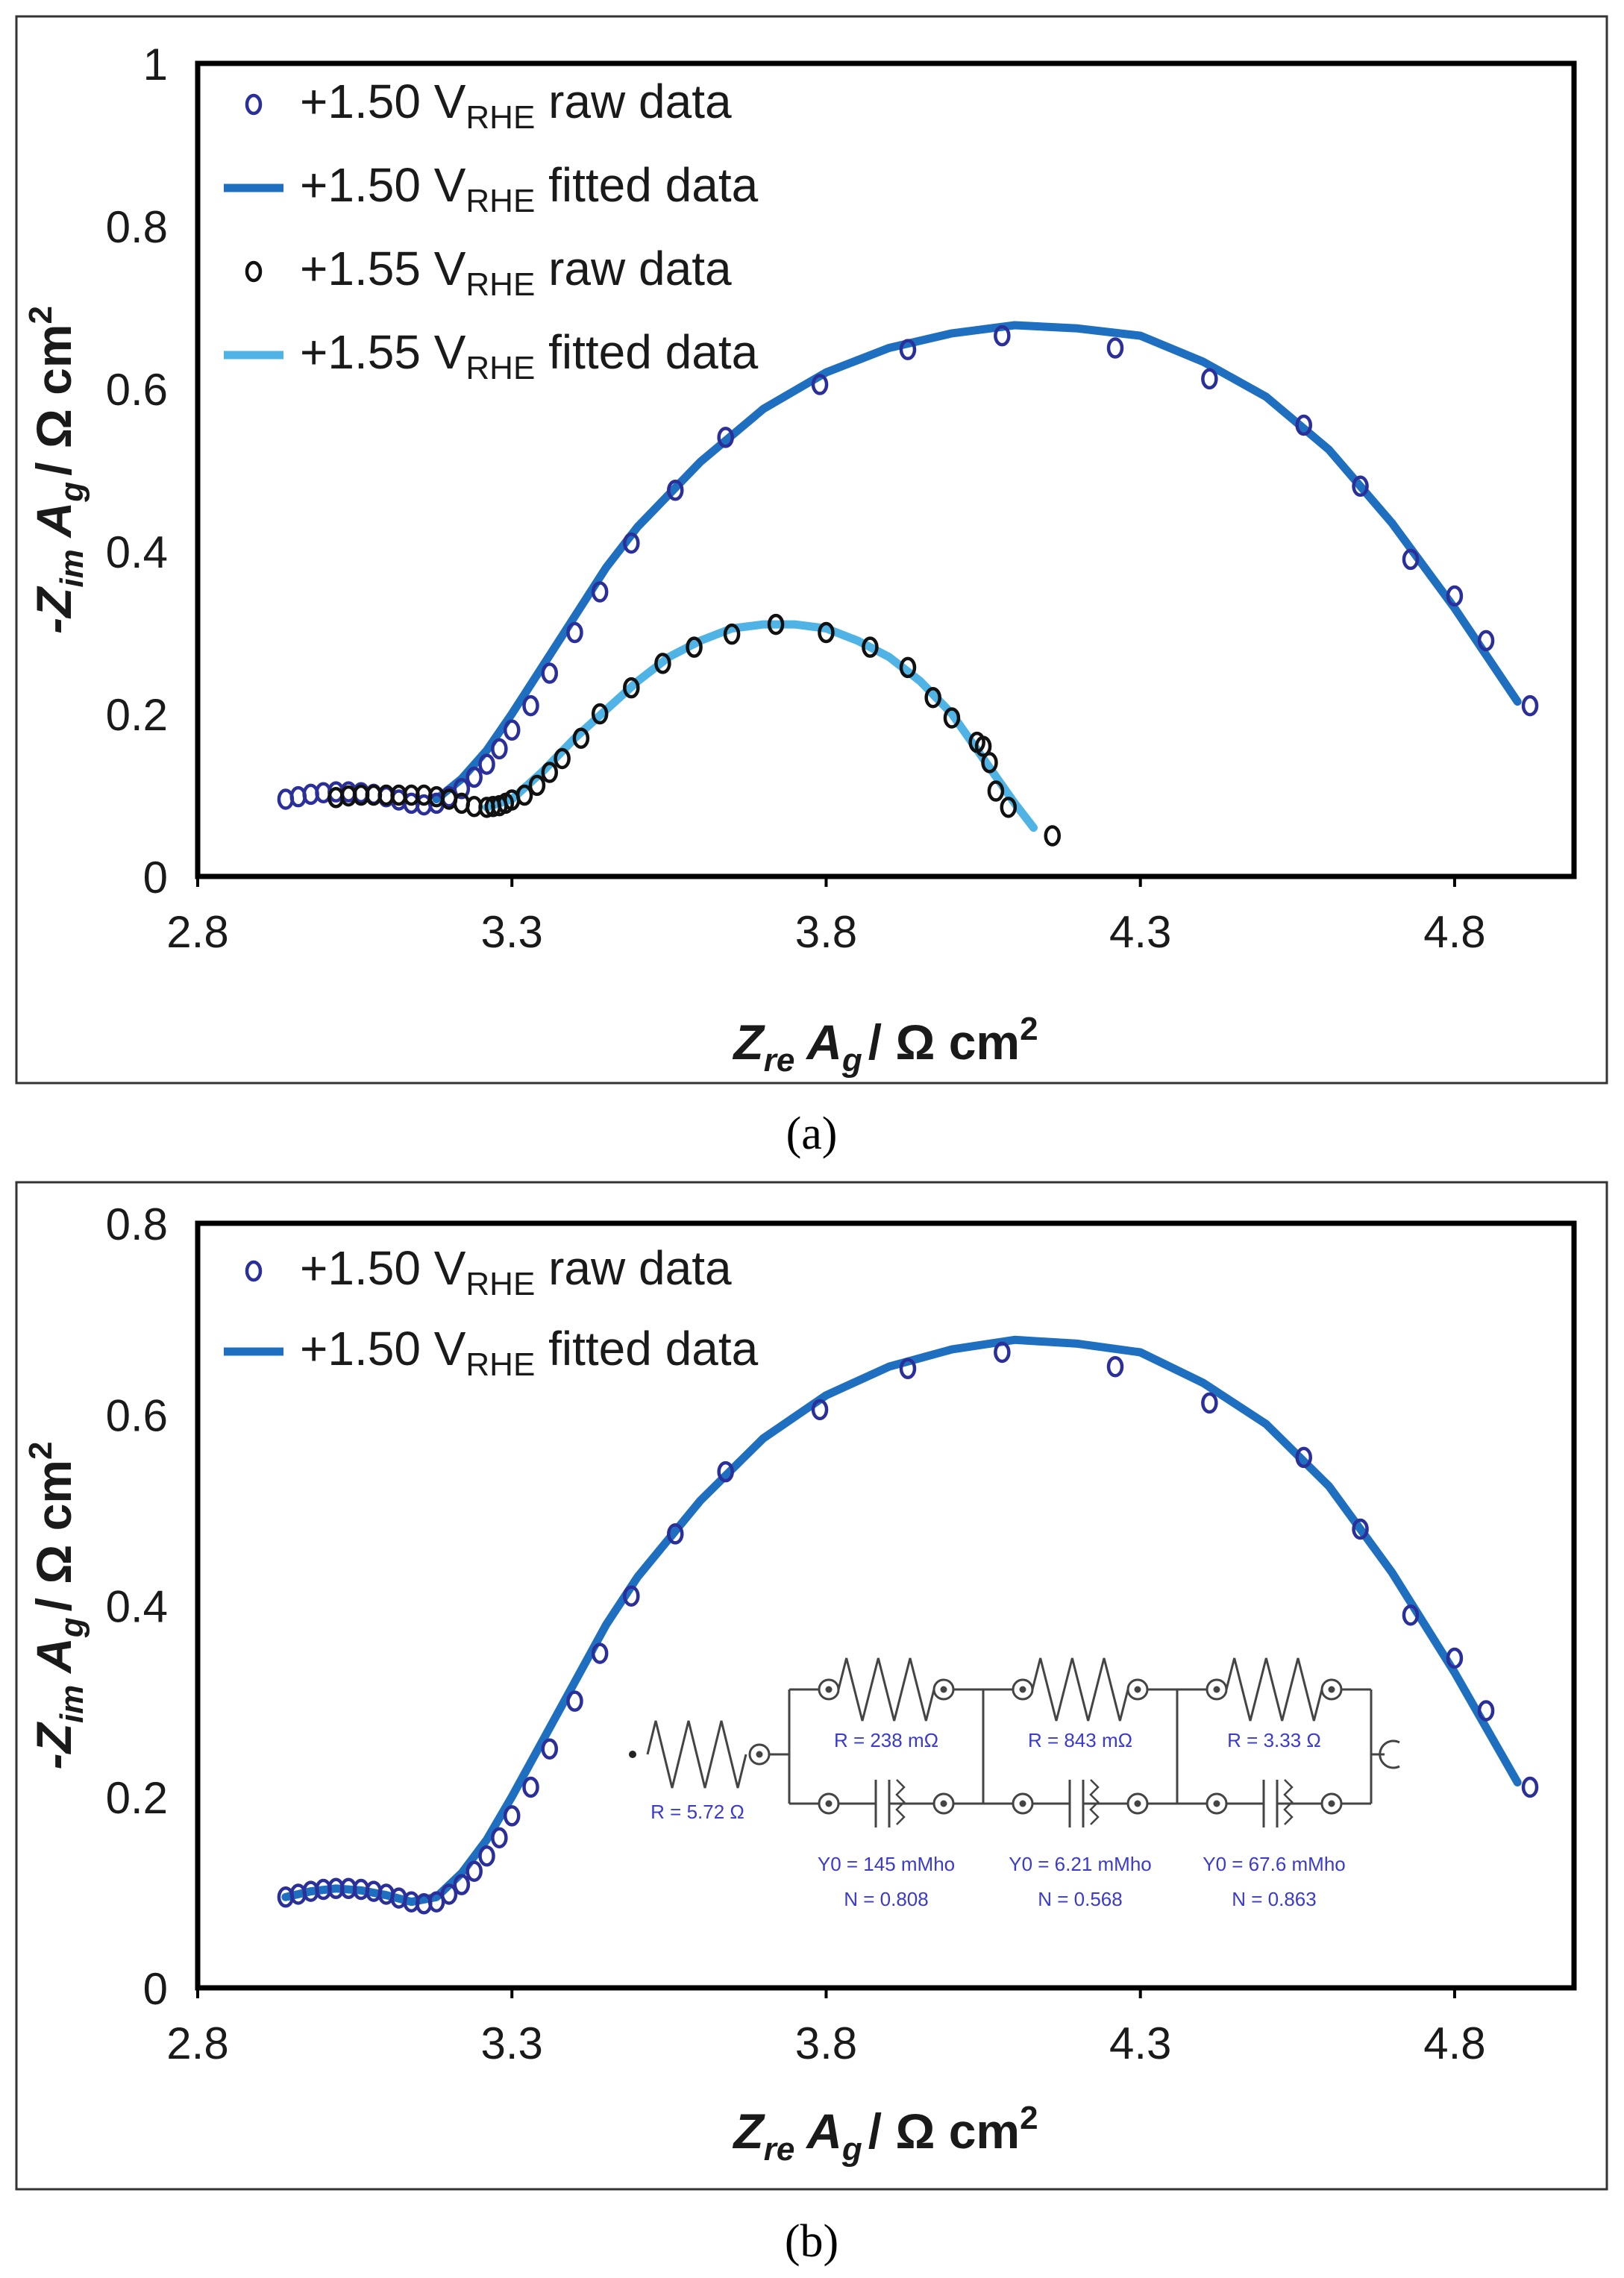 The height and width of the screenshot is (2278, 1624). I want to click on legend-label-post: fitted data, so click(646, 1348).